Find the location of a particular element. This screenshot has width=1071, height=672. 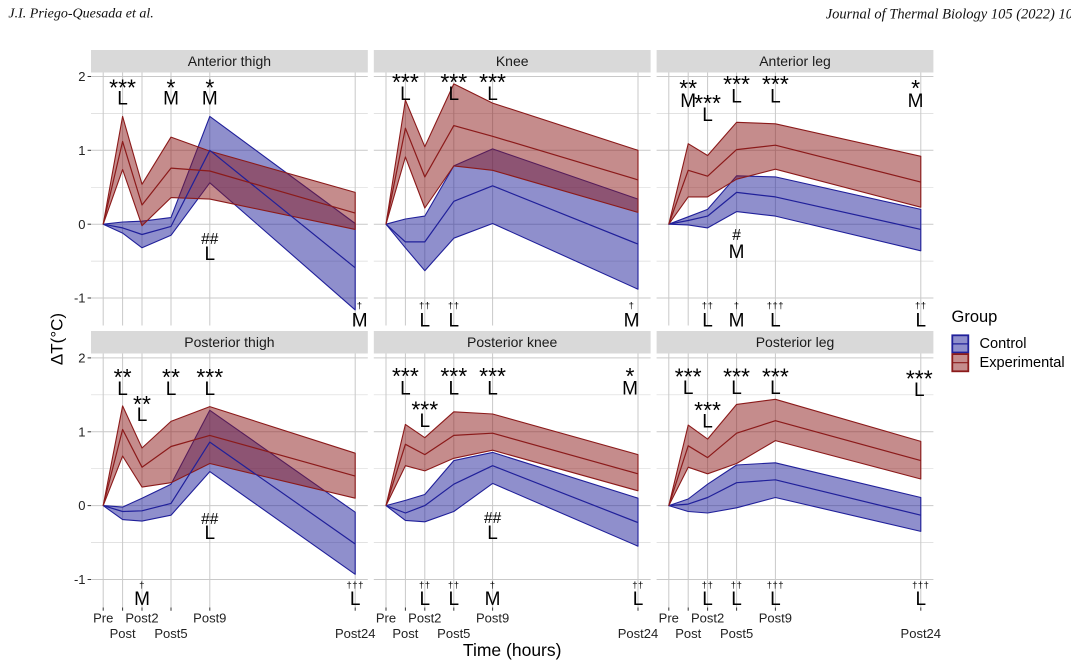

svg-text: -1 is located at coordinates (80, 579).